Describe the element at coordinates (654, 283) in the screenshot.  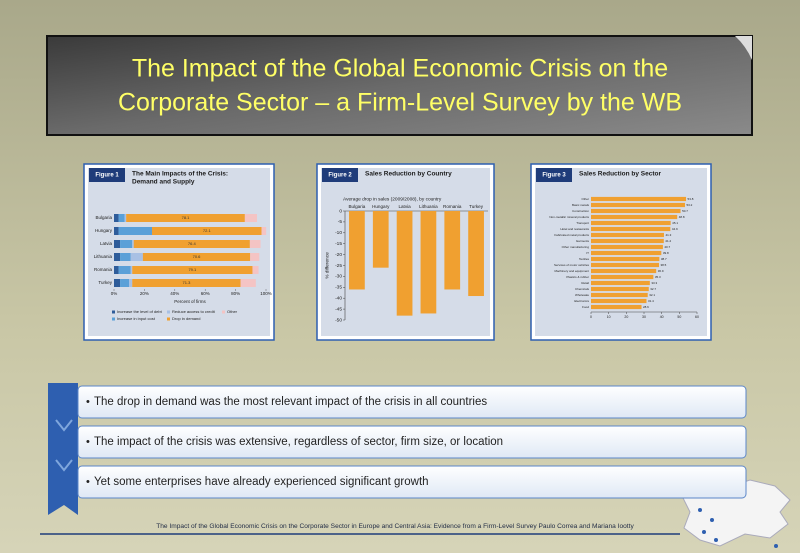
I see `data-label: 33.3` at that location.